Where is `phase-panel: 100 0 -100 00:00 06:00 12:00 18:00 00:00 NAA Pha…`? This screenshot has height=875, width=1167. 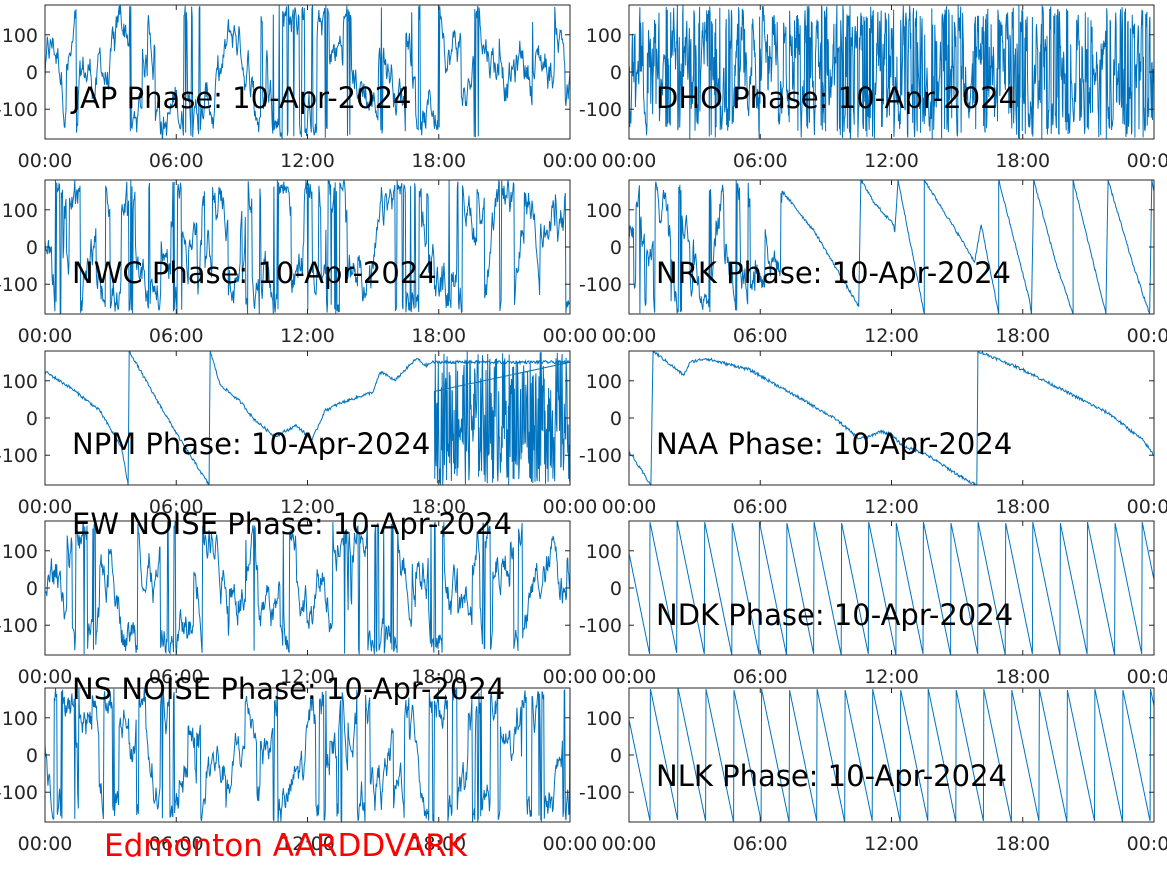
phase-panel: 100 0 -100 00:00 06:00 12:00 18:00 00:00 NAA Pha… is located at coordinates (873, 434).